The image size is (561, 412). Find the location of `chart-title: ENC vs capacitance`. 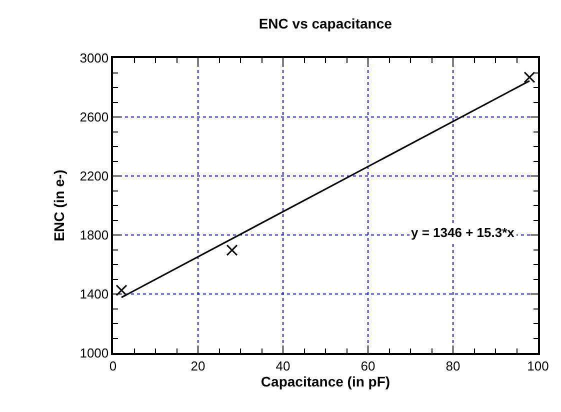

chart-title: ENC vs capacitance is located at coordinates (325, 23).